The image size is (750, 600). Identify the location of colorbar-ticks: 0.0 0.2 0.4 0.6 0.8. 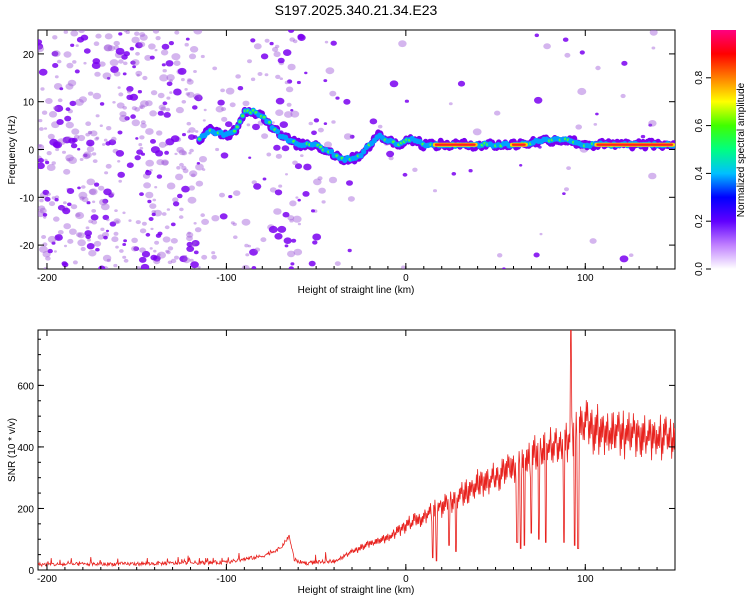
(702, 173).